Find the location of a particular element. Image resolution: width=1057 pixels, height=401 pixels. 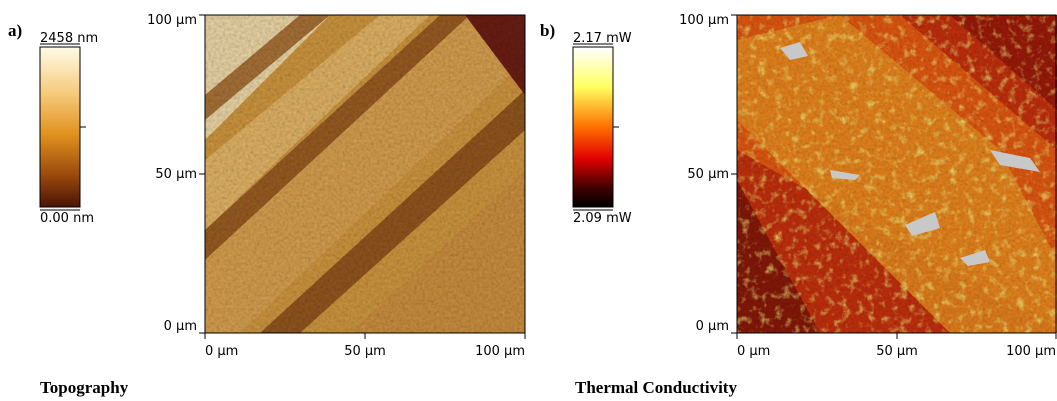

caption: Thermal Conductivity is located at coordinates (656, 387).